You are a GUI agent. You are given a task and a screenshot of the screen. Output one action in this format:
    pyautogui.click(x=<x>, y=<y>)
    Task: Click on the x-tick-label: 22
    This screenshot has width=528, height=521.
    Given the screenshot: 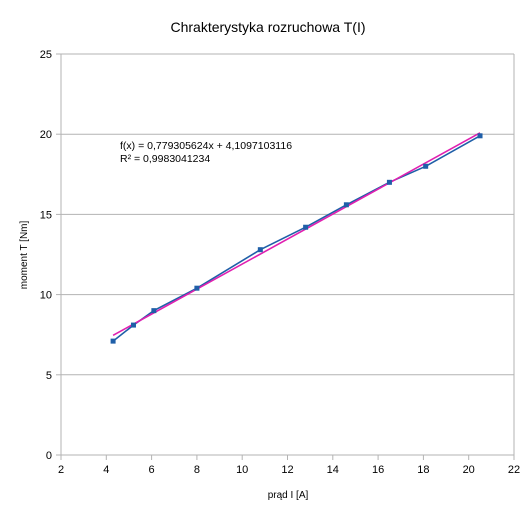 What is the action you would take?
    pyautogui.click(x=514, y=470)
    